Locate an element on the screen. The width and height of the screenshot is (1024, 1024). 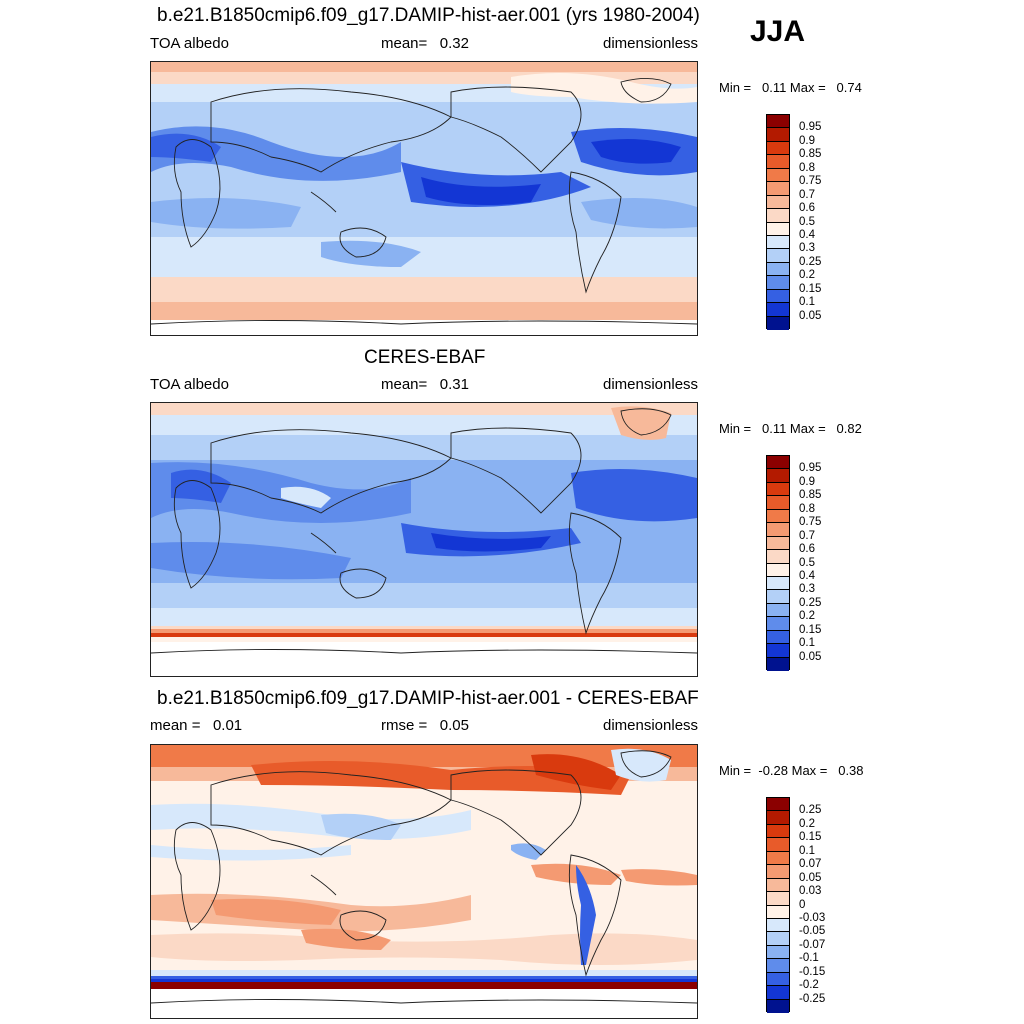
panel1-map is located at coordinates (424, 198).